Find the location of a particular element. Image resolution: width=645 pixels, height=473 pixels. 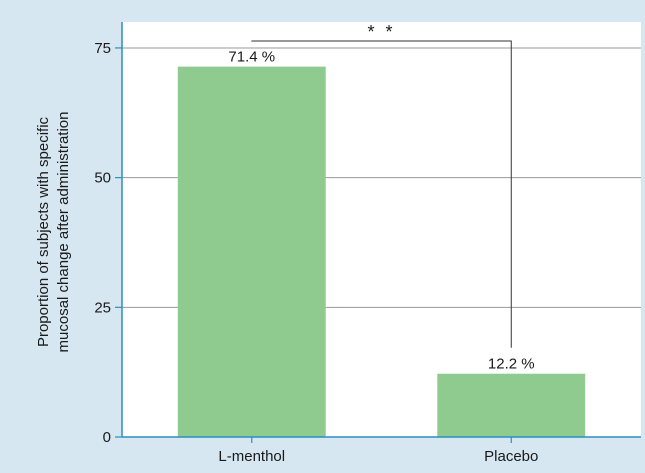

y-axis-label-line-1: Proportion of subjects with specific is located at coordinates (43, 231).